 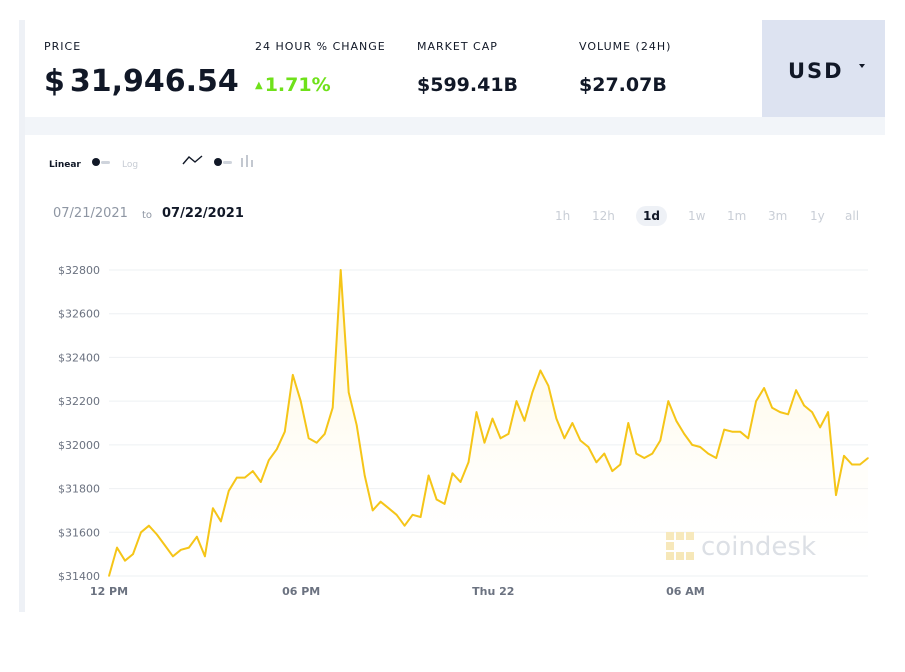 I want to click on price-label: PRICE, so click(x=63, y=46).